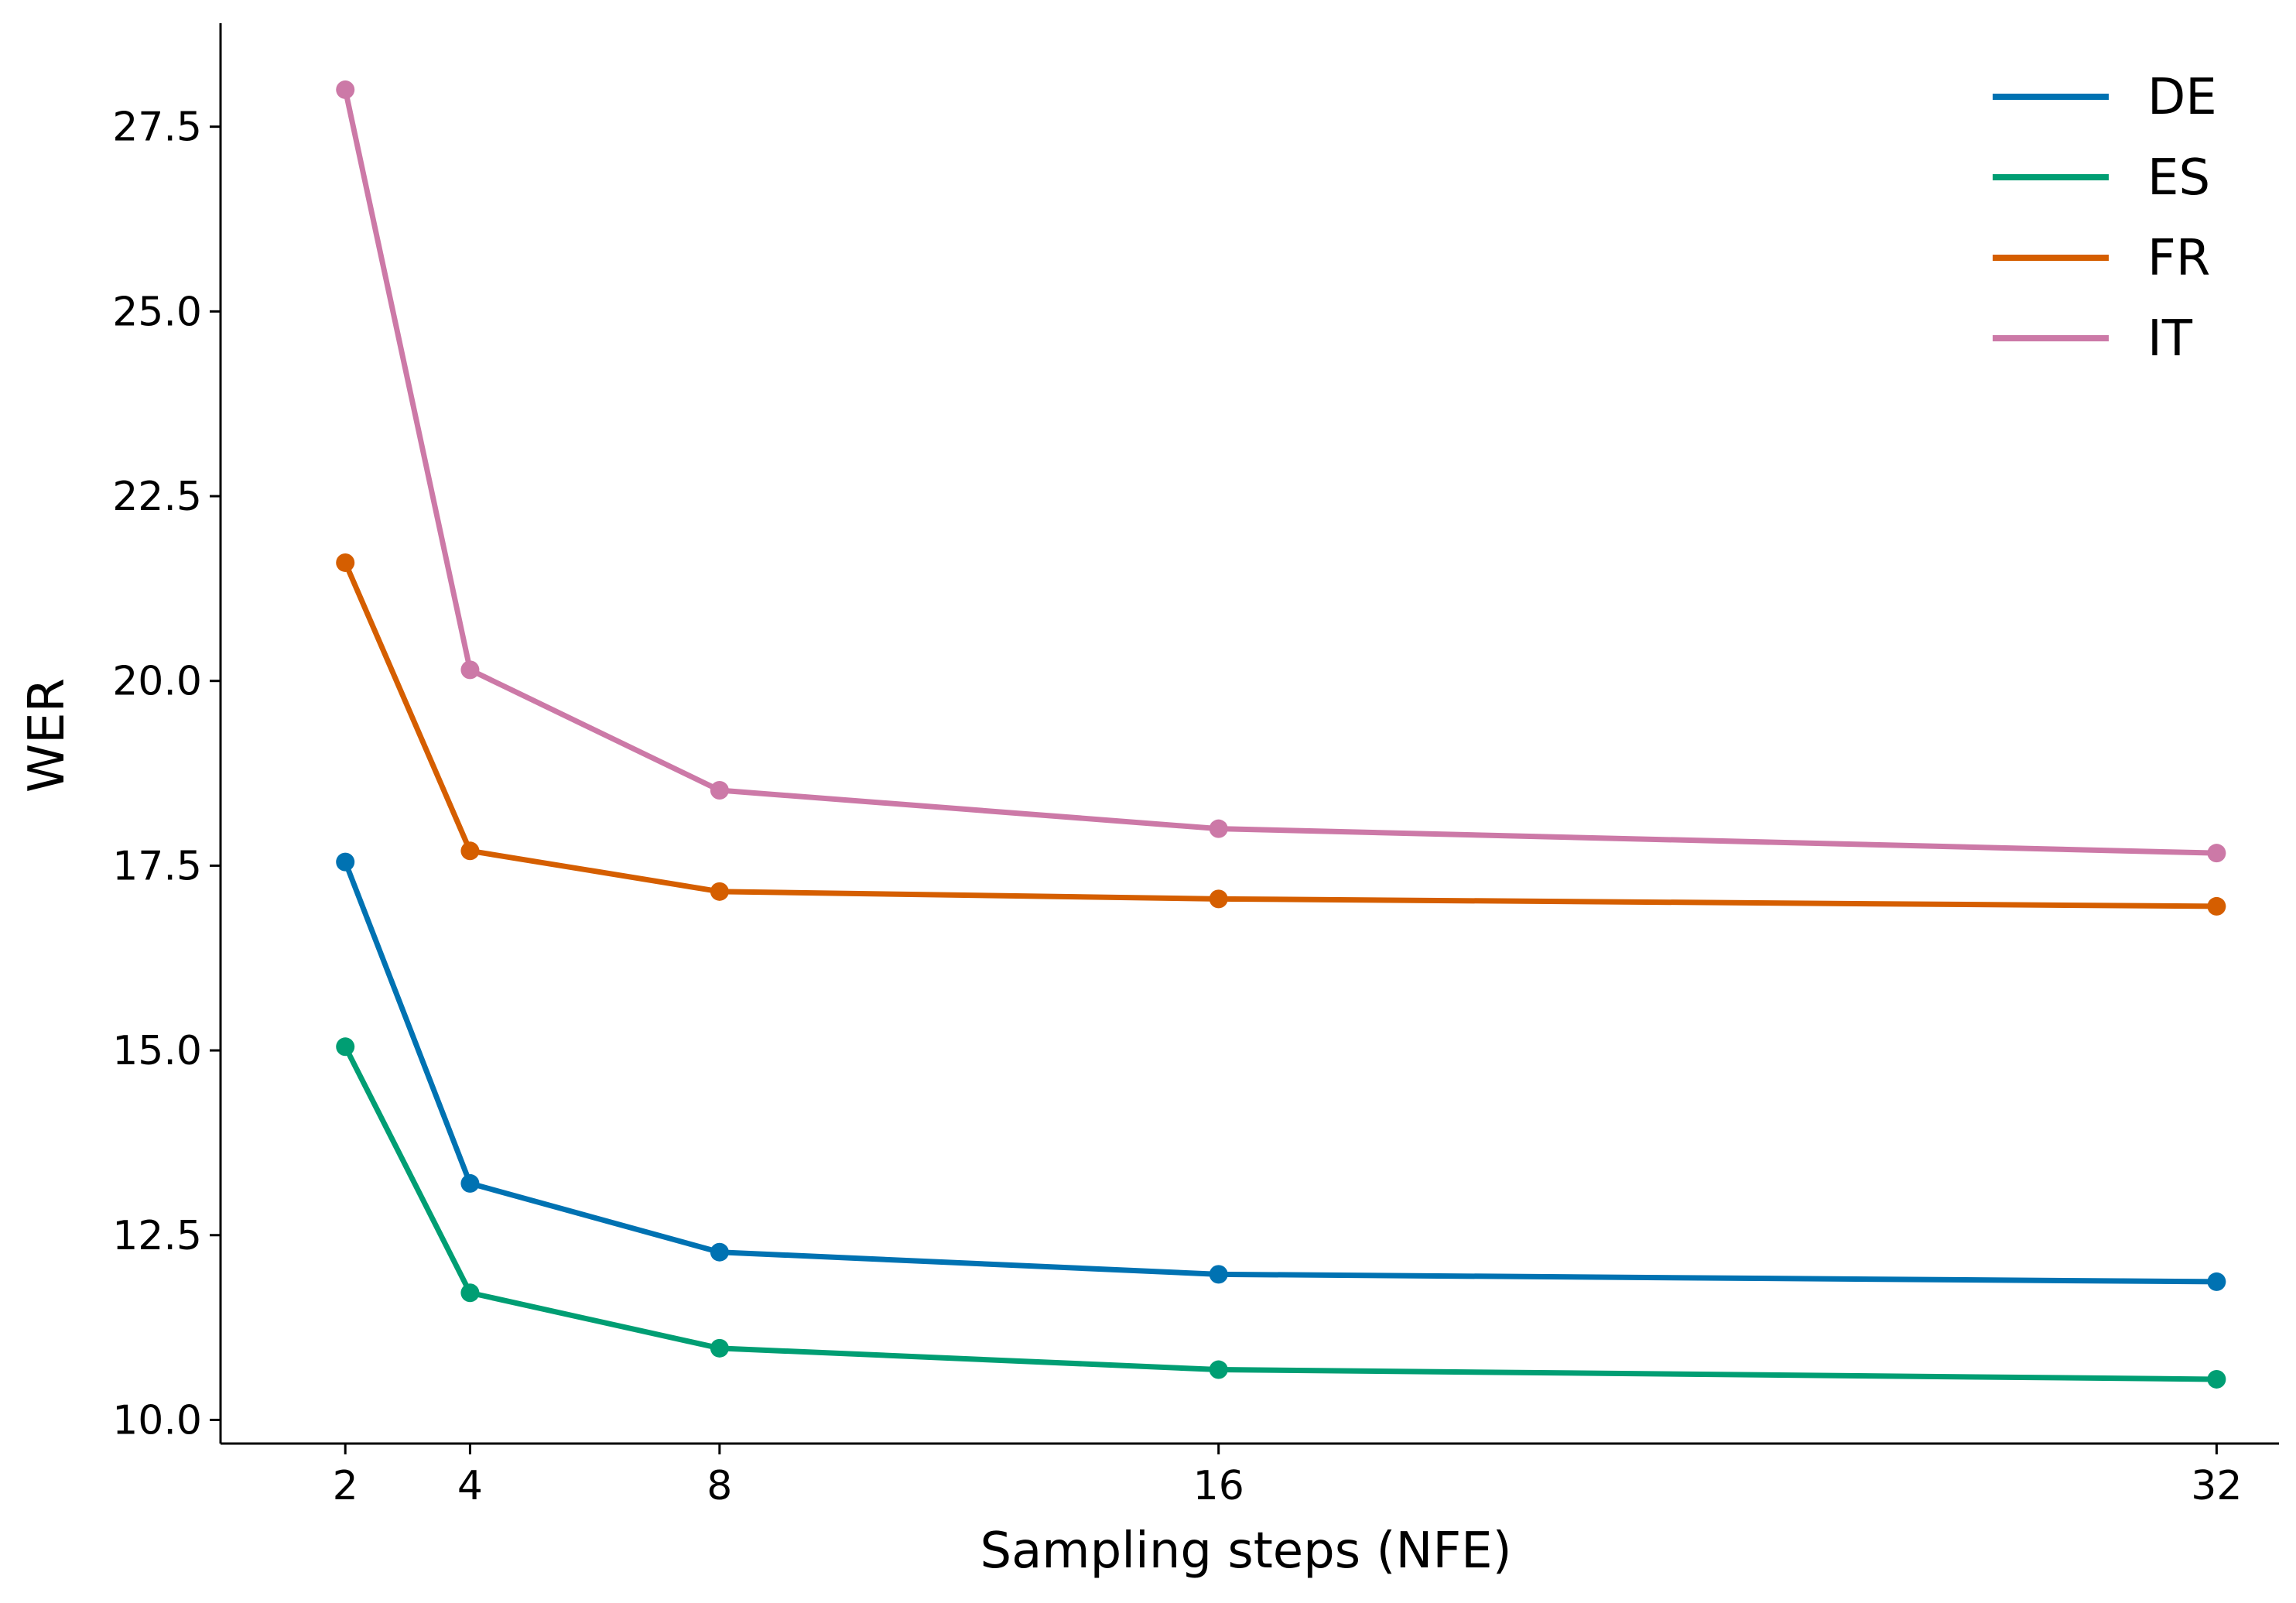  Describe the element at coordinates (345, 1486) in the screenshot. I see `x-tick-label: 2` at that location.